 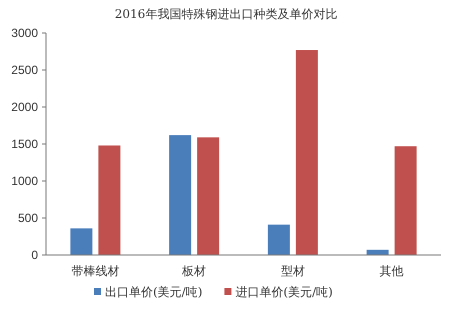 I want to click on y-tick-label: 2000, so click(x=24, y=107).